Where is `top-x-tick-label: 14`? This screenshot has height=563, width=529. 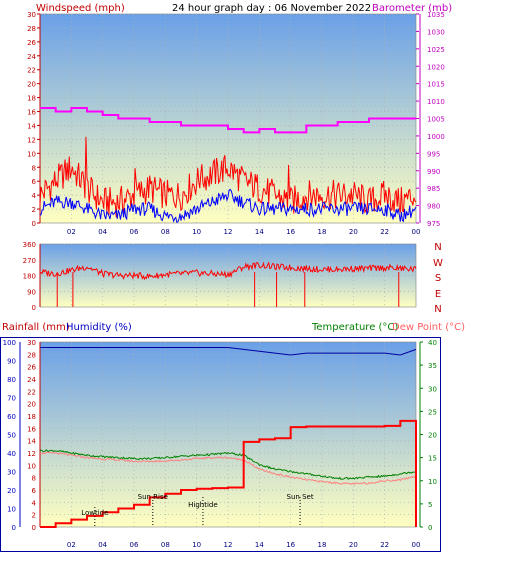 top-x-tick-label: 14 is located at coordinates (259, 232).